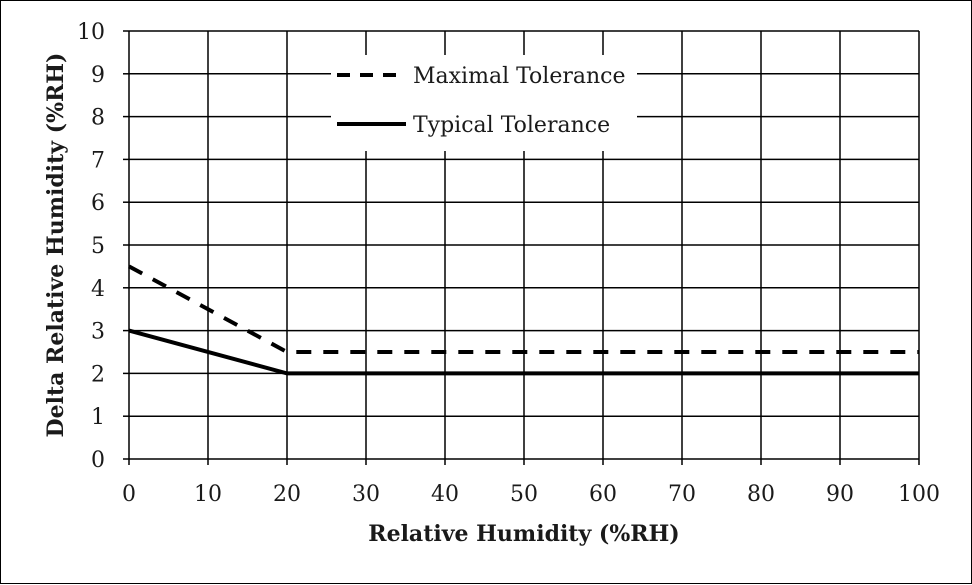 The width and height of the screenshot is (972, 585). I want to click on legend-label-maximal-tolerance: Maximal Tolerance, so click(519, 76).